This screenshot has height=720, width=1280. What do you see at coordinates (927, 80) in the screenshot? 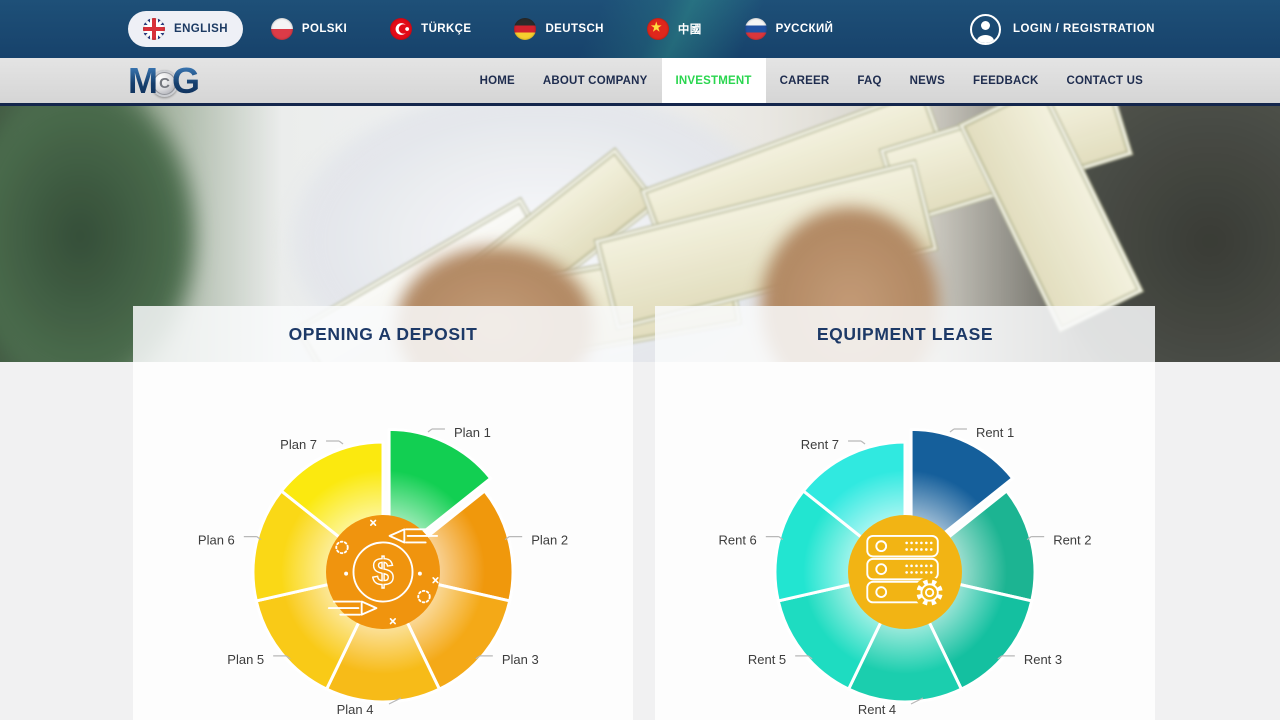
I see `nav-item-news: NEWS` at bounding box center [927, 80].